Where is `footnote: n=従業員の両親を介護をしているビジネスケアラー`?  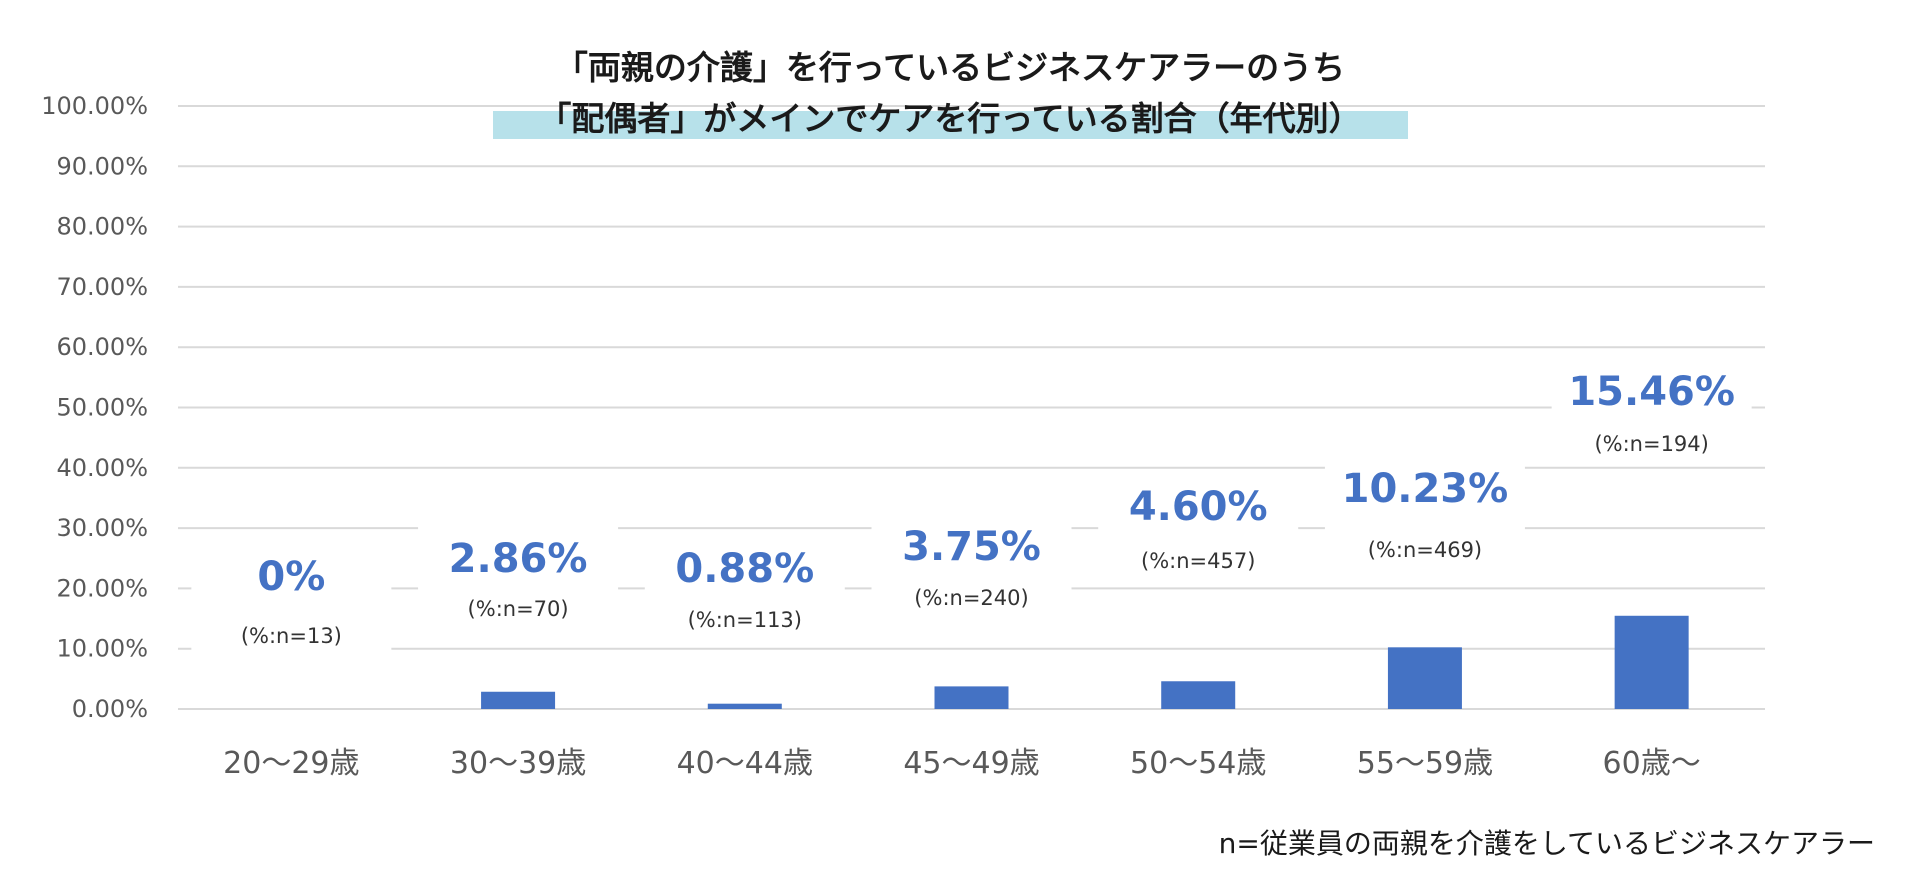 footnote: n=従業員の両親を介護をしているビジネスケアラー is located at coordinates (1547, 843).